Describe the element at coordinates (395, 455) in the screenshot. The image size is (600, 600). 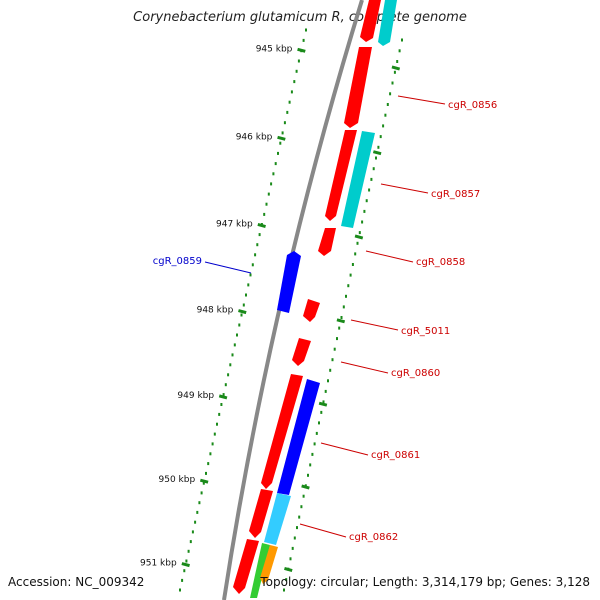
I see `gene-label-cgR_0861: cgR_0861` at that location.